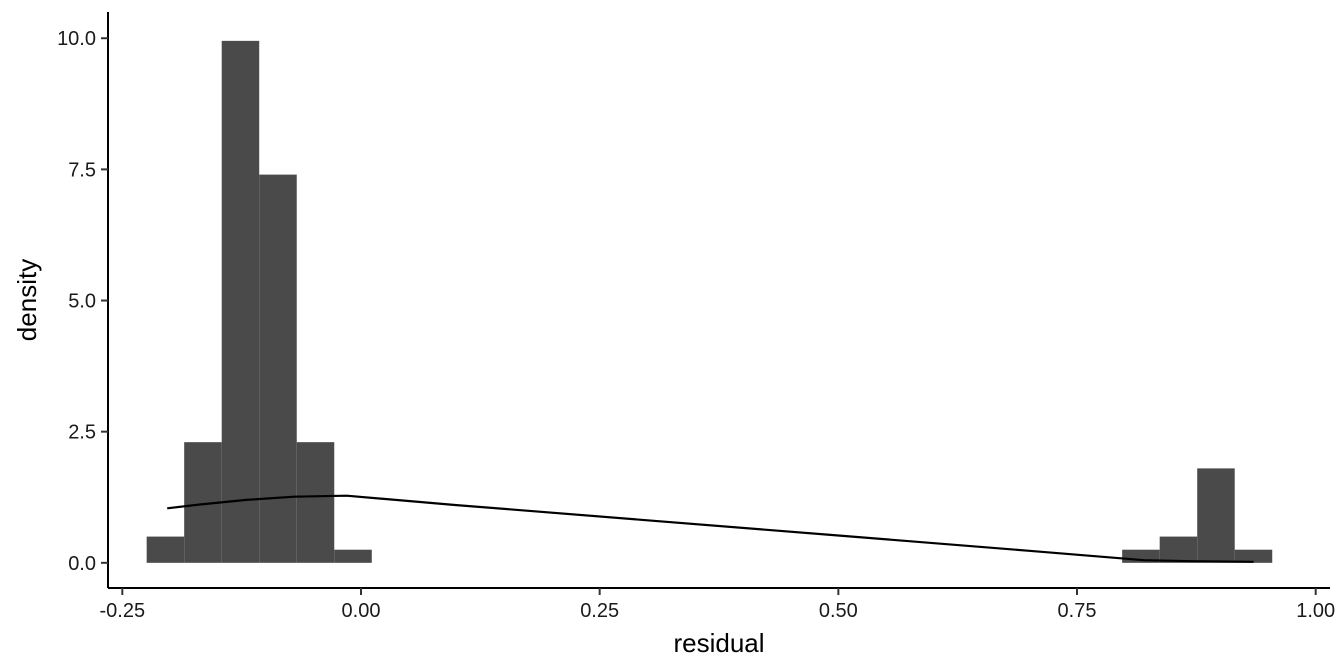 Image resolution: width=1344 pixels, height=672 pixels. What do you see at coordinates (361, 611) in the screenshot?
I see `x-tick-label: 0.00` at bounding box center [361, 611].